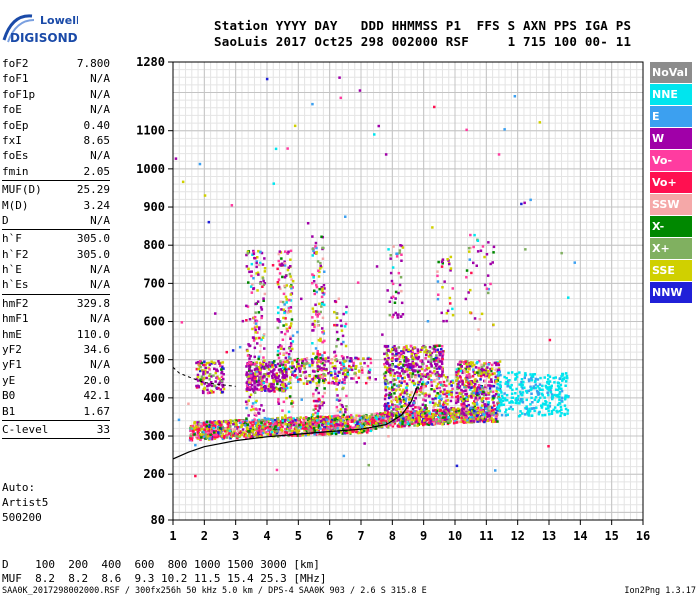  What do you see at coordinates (12, 334) in the screenshot?
I see `param-name: hmE` at bounding box center [12, 334].